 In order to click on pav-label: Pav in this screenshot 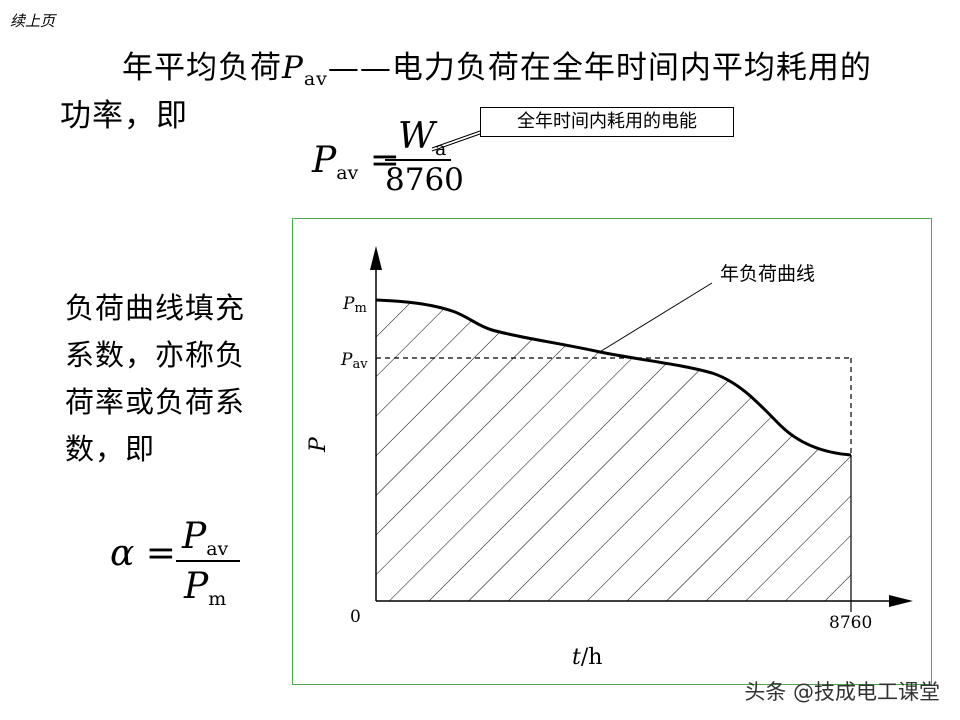, I will do `click(354, 361)`.